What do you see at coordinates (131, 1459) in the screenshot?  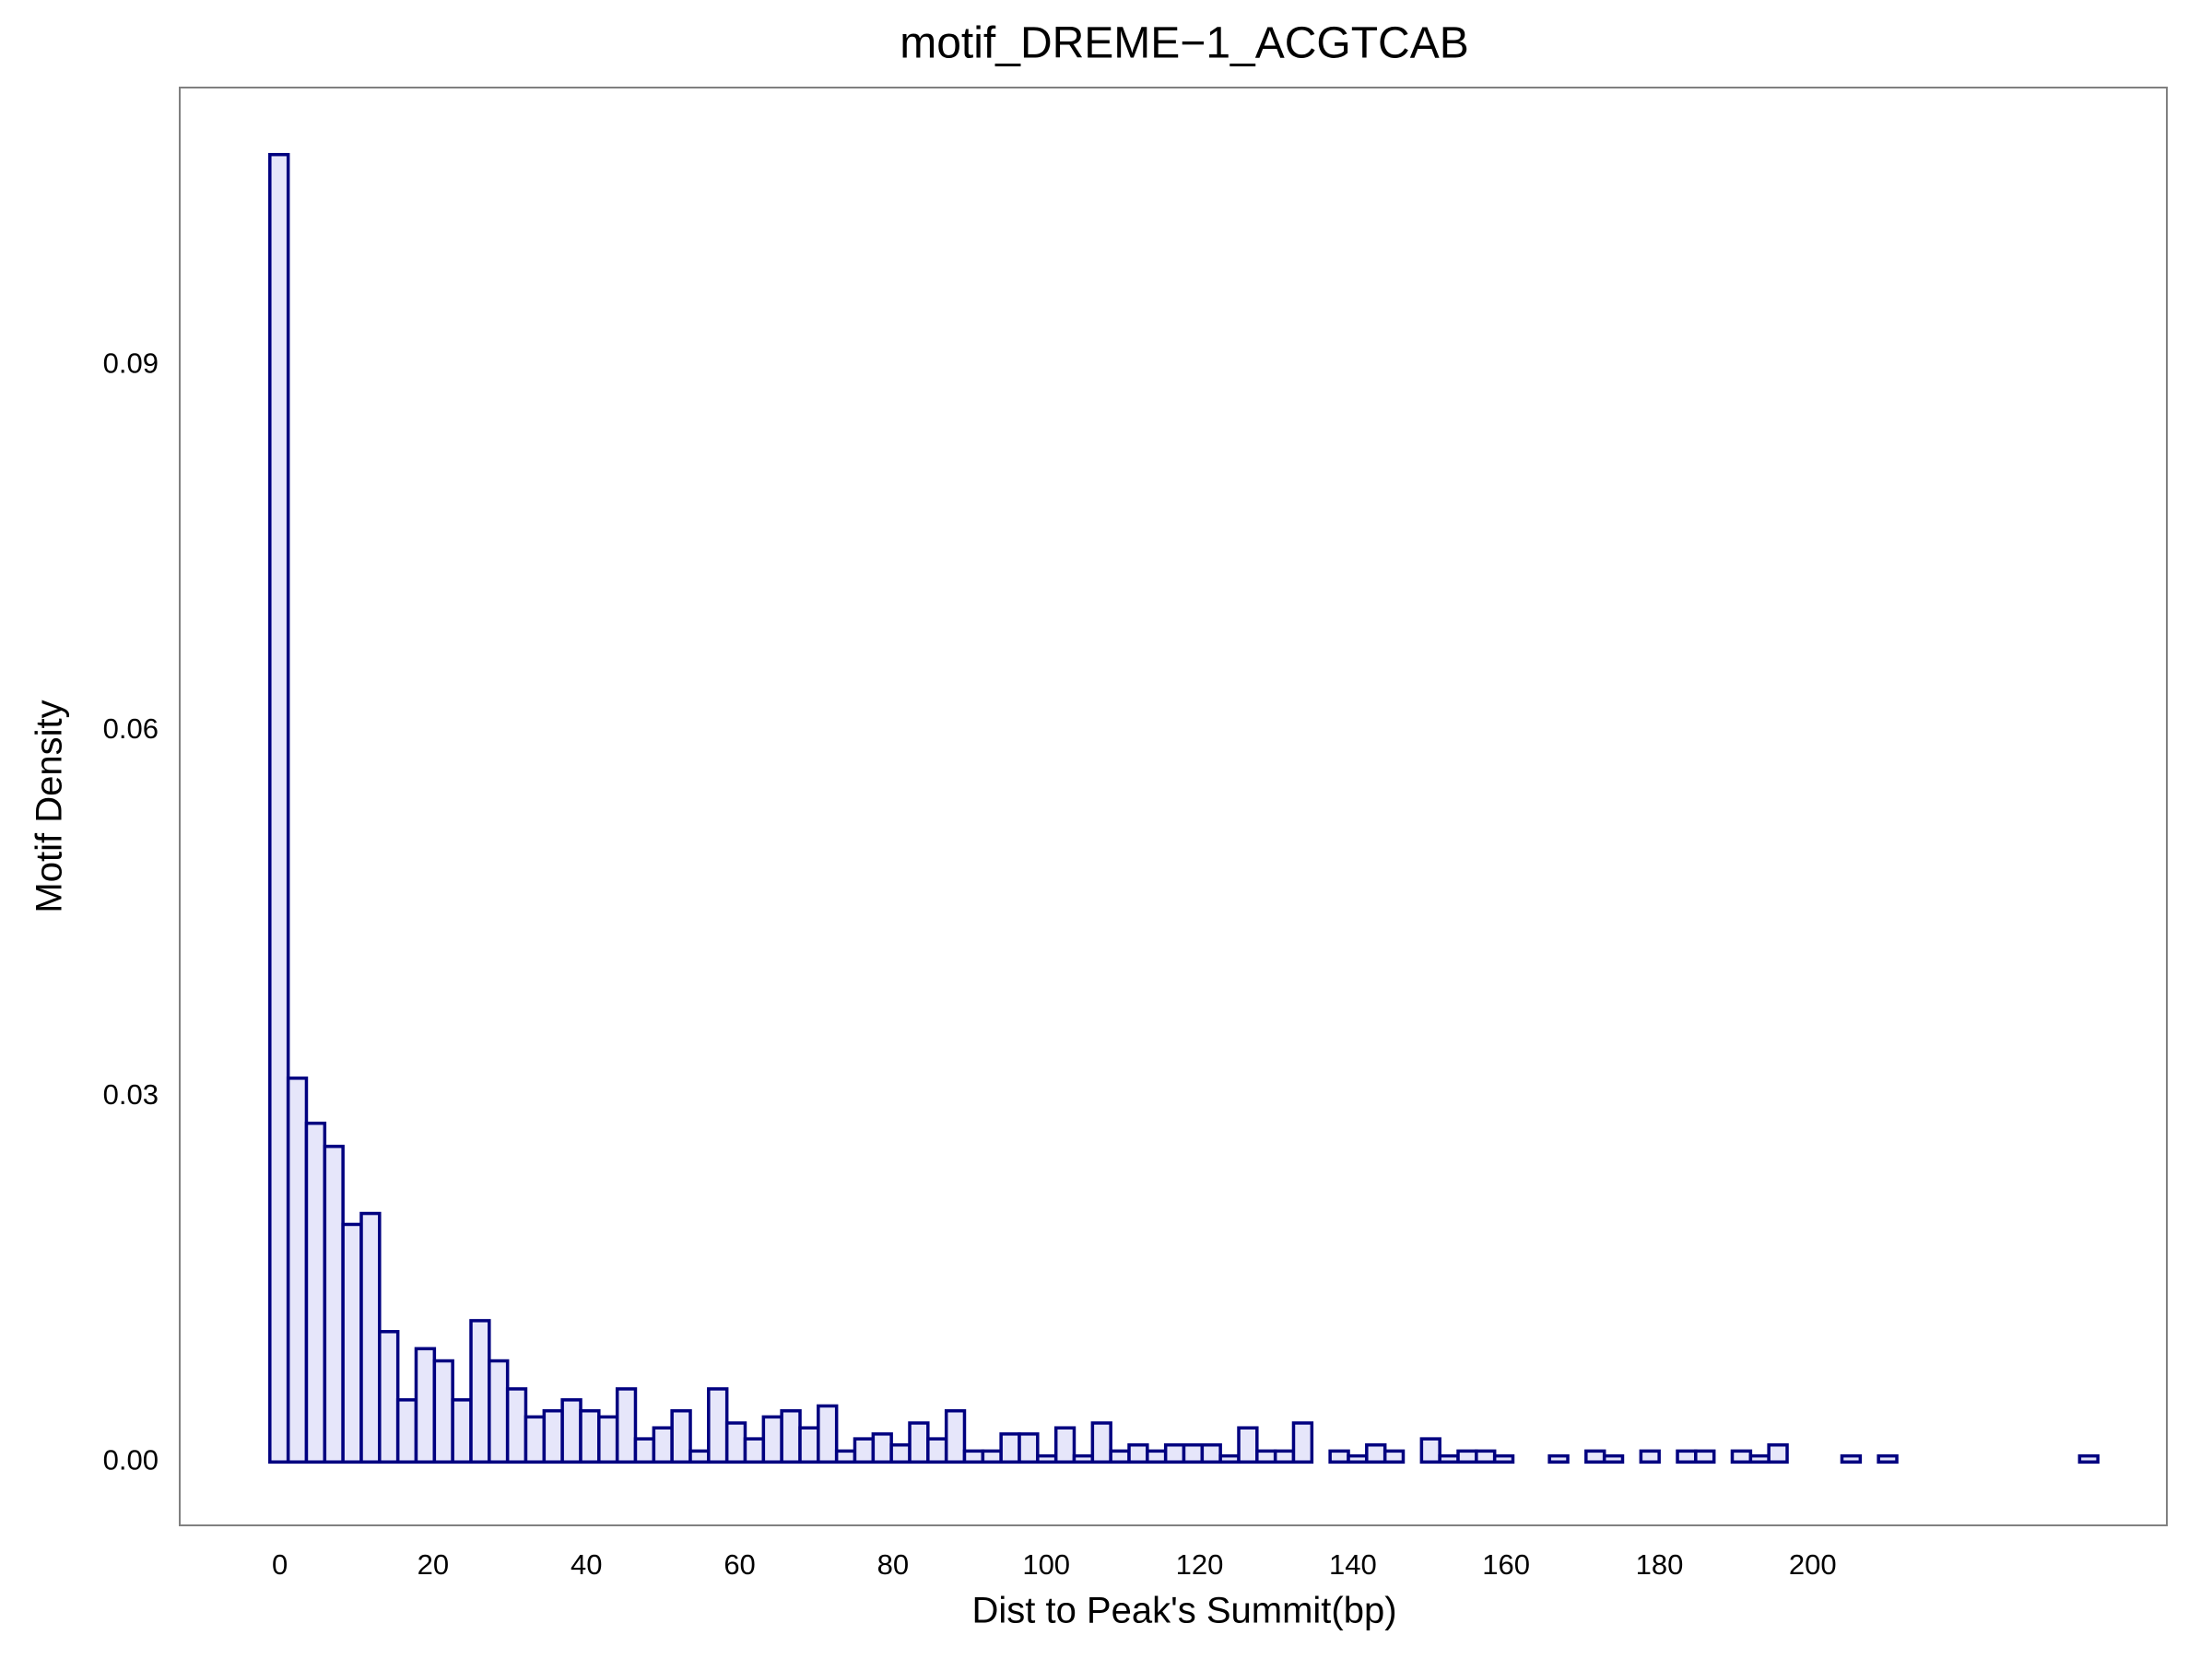 I see `y-tick-label: 0.00` at bounding box center [131, 1459].